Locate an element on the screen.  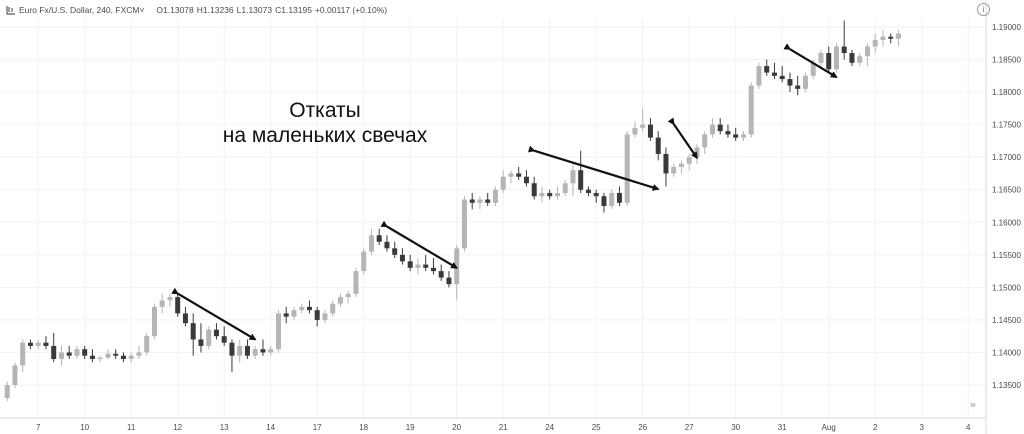
time-tick-label: 26 is located at coordinates (642, 427).